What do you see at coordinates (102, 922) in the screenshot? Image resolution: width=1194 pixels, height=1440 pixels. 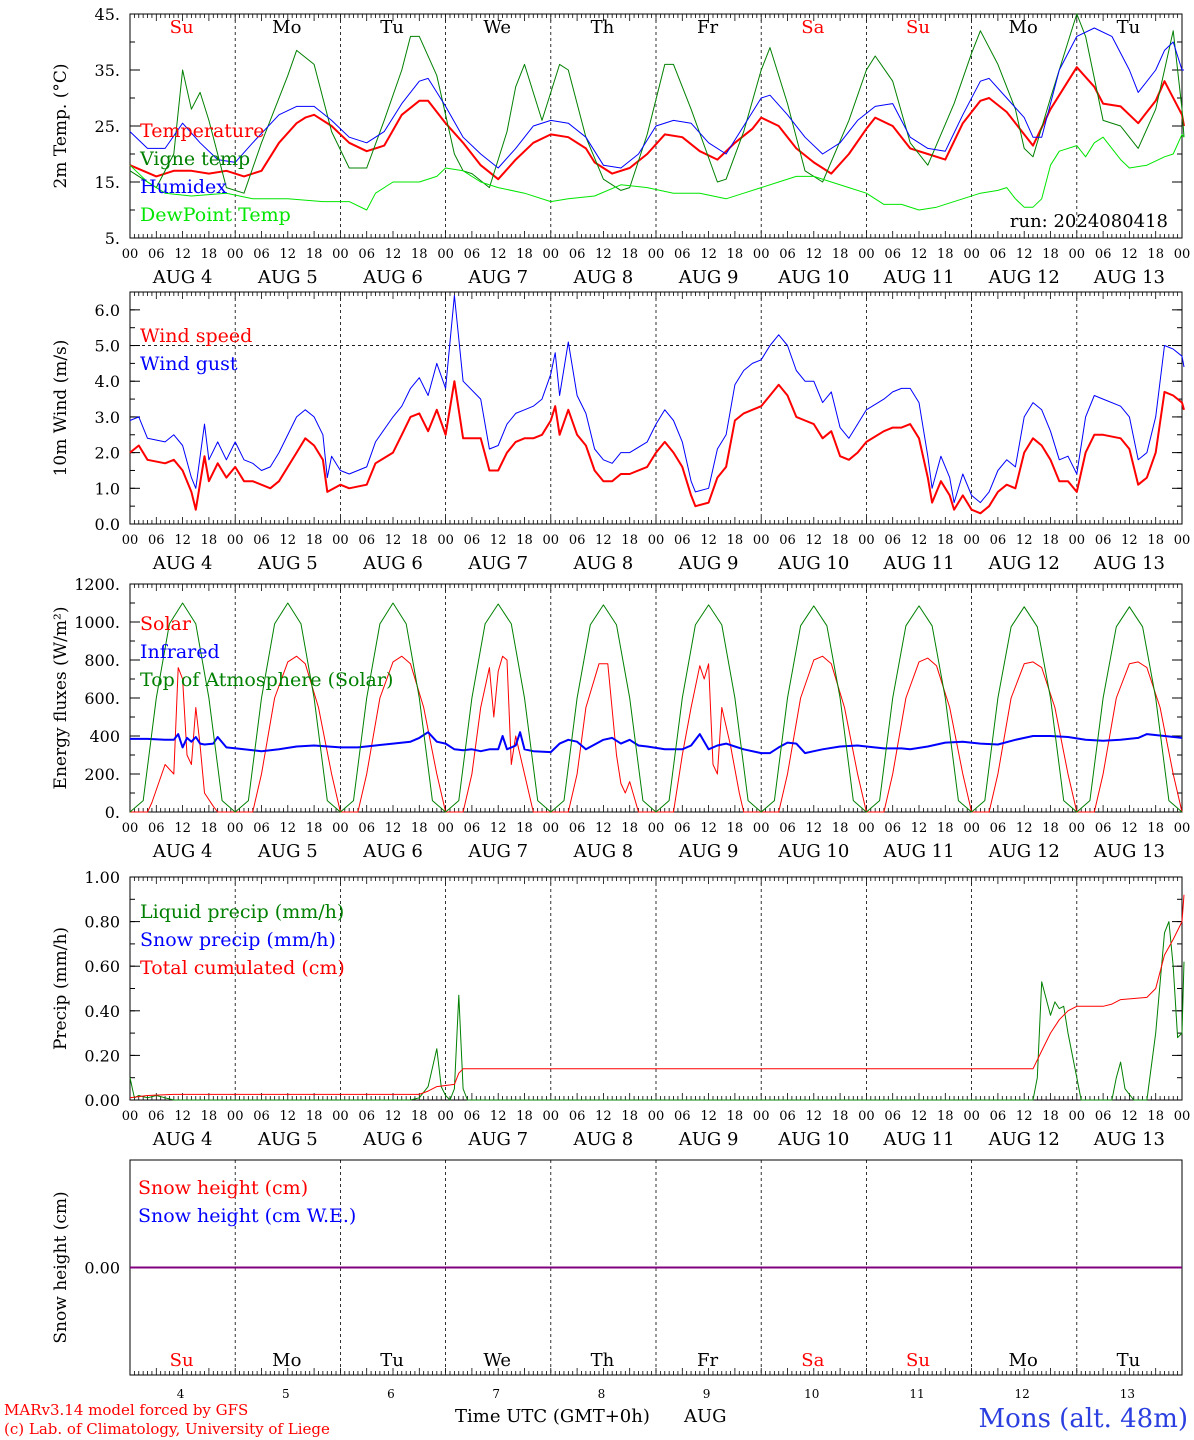 I see `y-tick-label: 0.80` at bounding box center [102, 922].